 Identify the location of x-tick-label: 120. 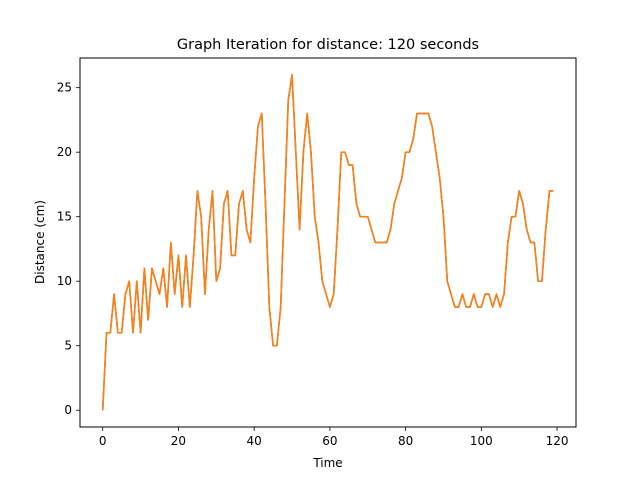
(557, 441).